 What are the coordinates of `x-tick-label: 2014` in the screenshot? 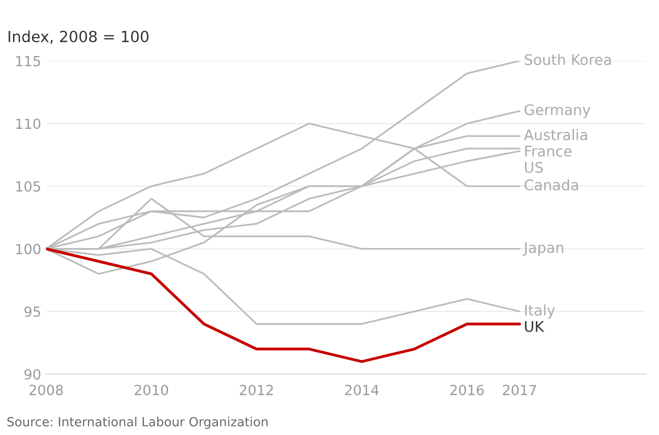 It's located at (362, 390).